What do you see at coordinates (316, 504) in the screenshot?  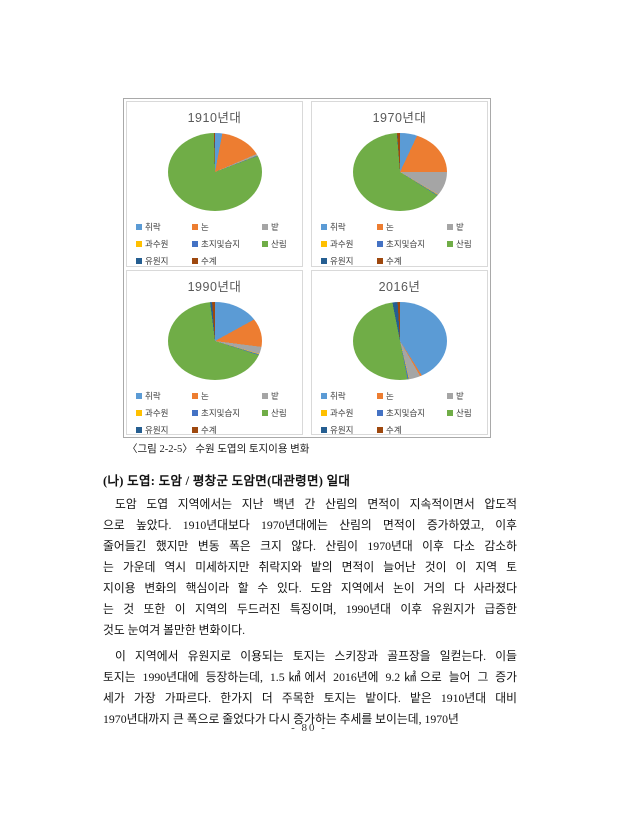 I see `body-text-line: 도암 도엽 지역에서는 지난 백년 간 산림의 면적이 지속적이면서 압도적` at bounding box center [316, 504].